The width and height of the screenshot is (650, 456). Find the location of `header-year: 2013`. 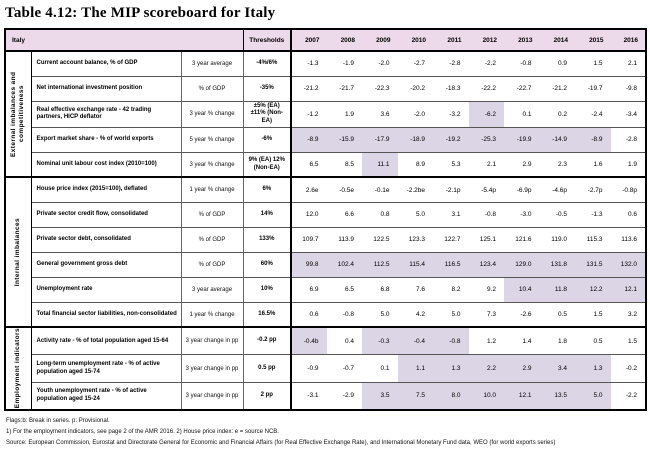

header-year: 2013 is located at coordinates (522, 40).